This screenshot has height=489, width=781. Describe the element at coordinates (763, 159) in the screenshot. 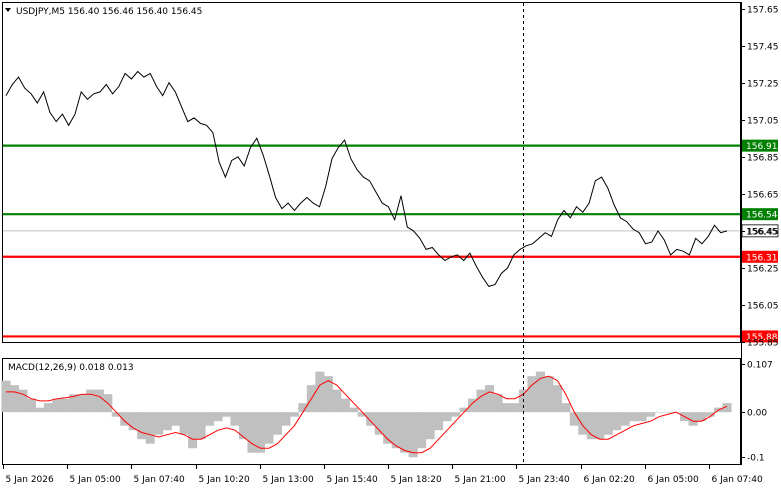

I see `price-tick-label: 156.85` at that location.